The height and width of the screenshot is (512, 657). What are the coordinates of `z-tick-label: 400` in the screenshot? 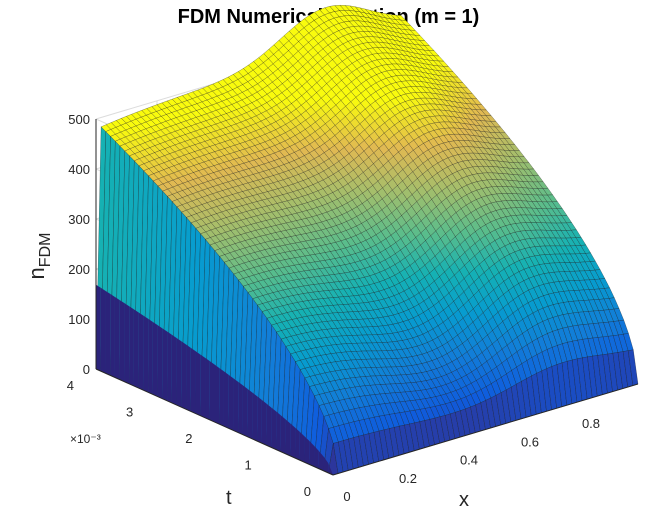 It's located at (79, 169).